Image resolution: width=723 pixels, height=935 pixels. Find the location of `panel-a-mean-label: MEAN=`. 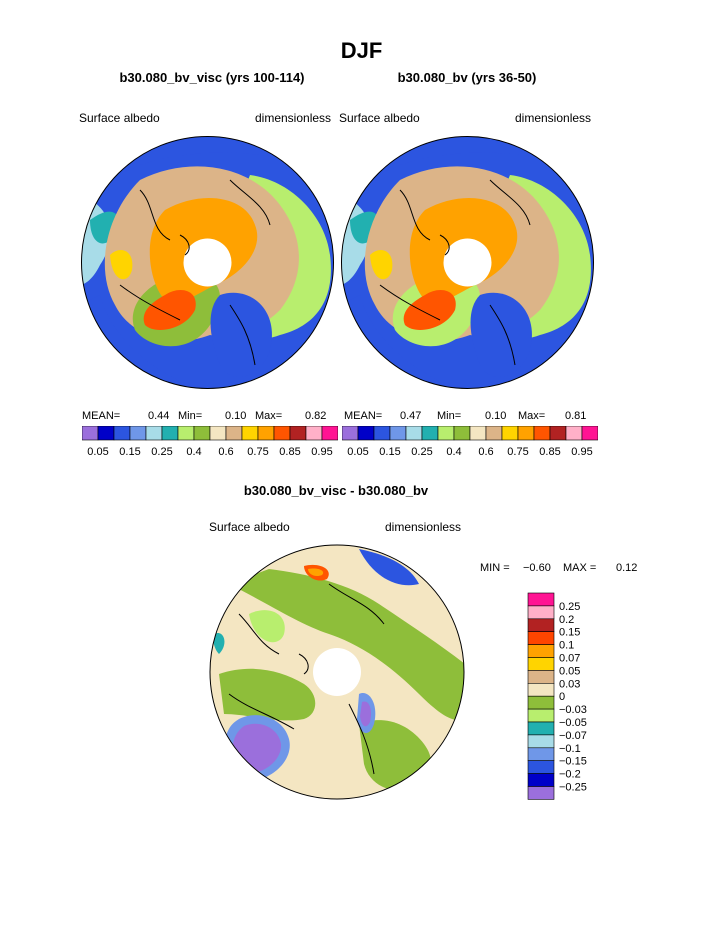

panel-a-mean-label: MEAN= is located at coordinates (101, 416).